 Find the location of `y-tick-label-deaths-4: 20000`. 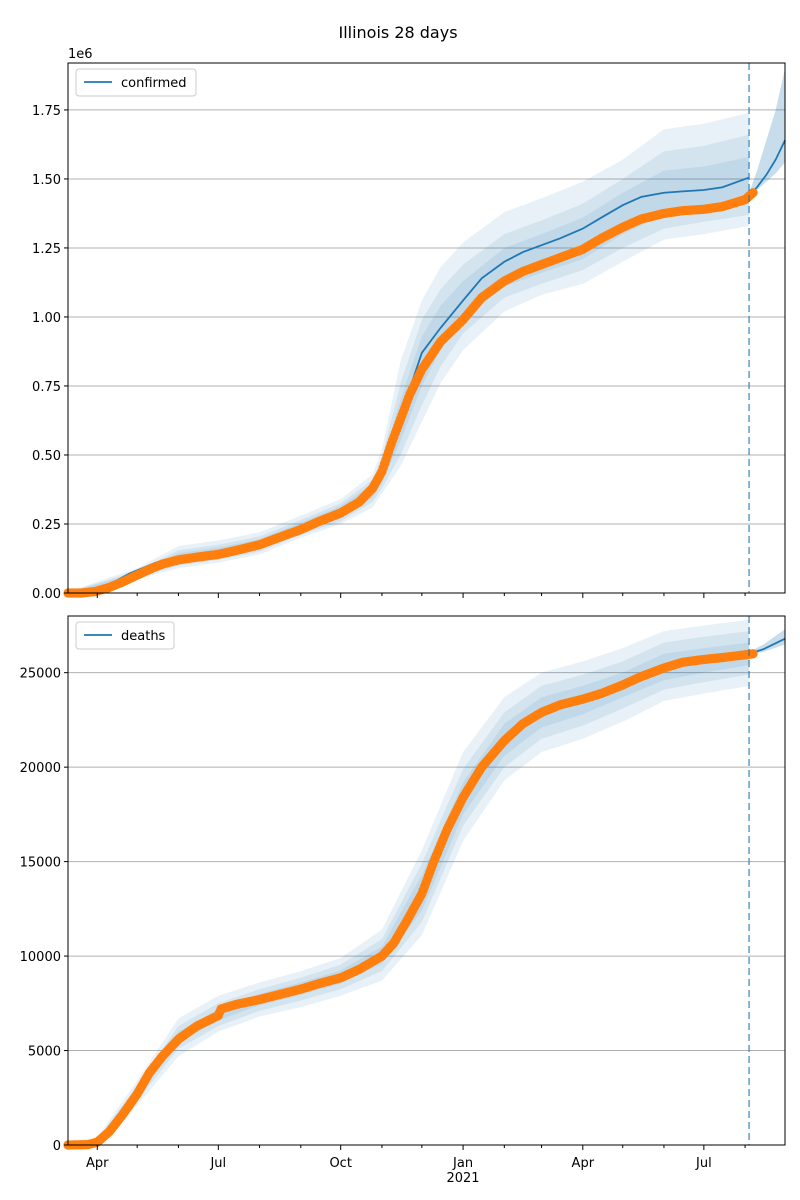

y-tick-label-deaths-4: 20000 is located at coordinates (40, 768).